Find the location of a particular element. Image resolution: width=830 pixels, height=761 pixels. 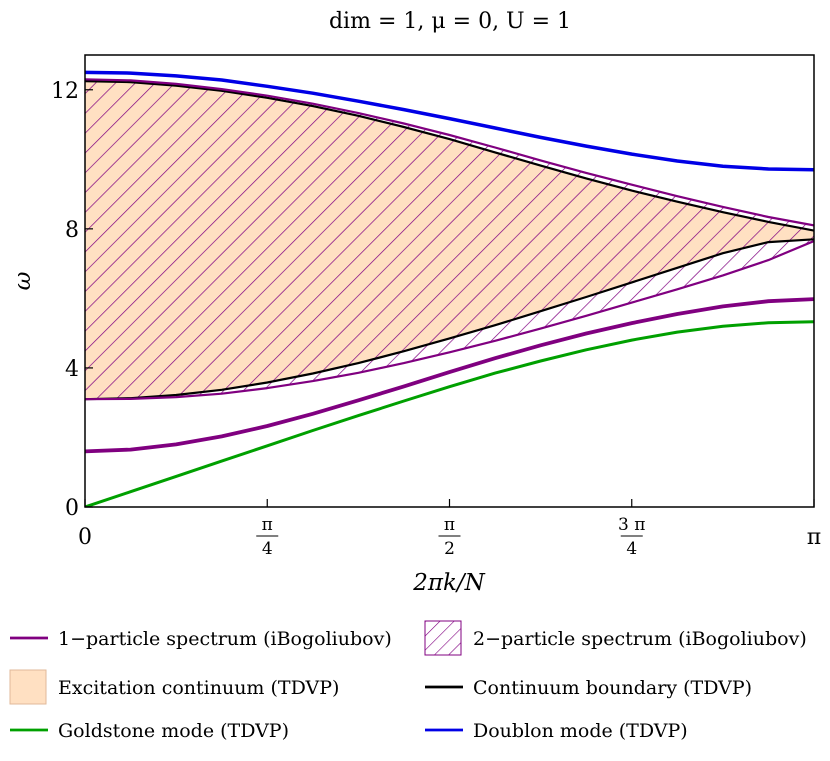

x-tick-label-den-2: 2 is located at coordinates (449, 549).